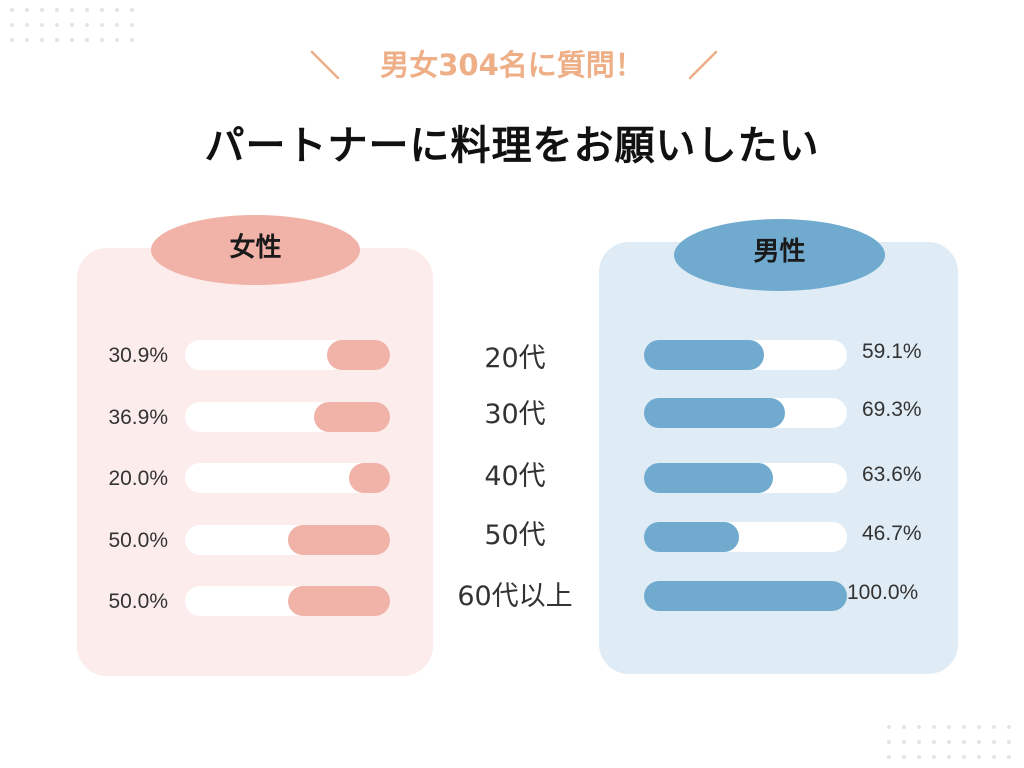 The width and height of the screenshot is (1024, 768). What do you see at coordinates (512, 146) in the screenshot?
I see `page-title: パートナーに料理をお願いしたい` at bounding box center [512, 146].